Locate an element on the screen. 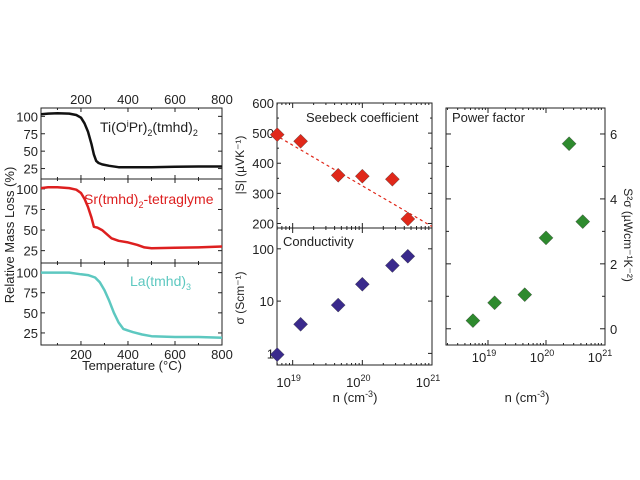  conductivity-xtick-label: 1020 is located at coordinates (358, 381).